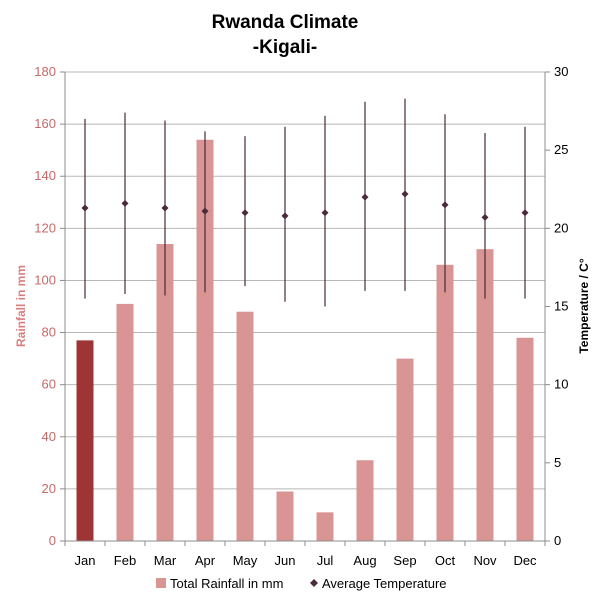 Image resolution: width=600 pixels, height=600 pixels. What do you see at coordinates (165, 392) in the screenshot?
I see `rainfall-bar-mar` at bounding box center [165, 392].